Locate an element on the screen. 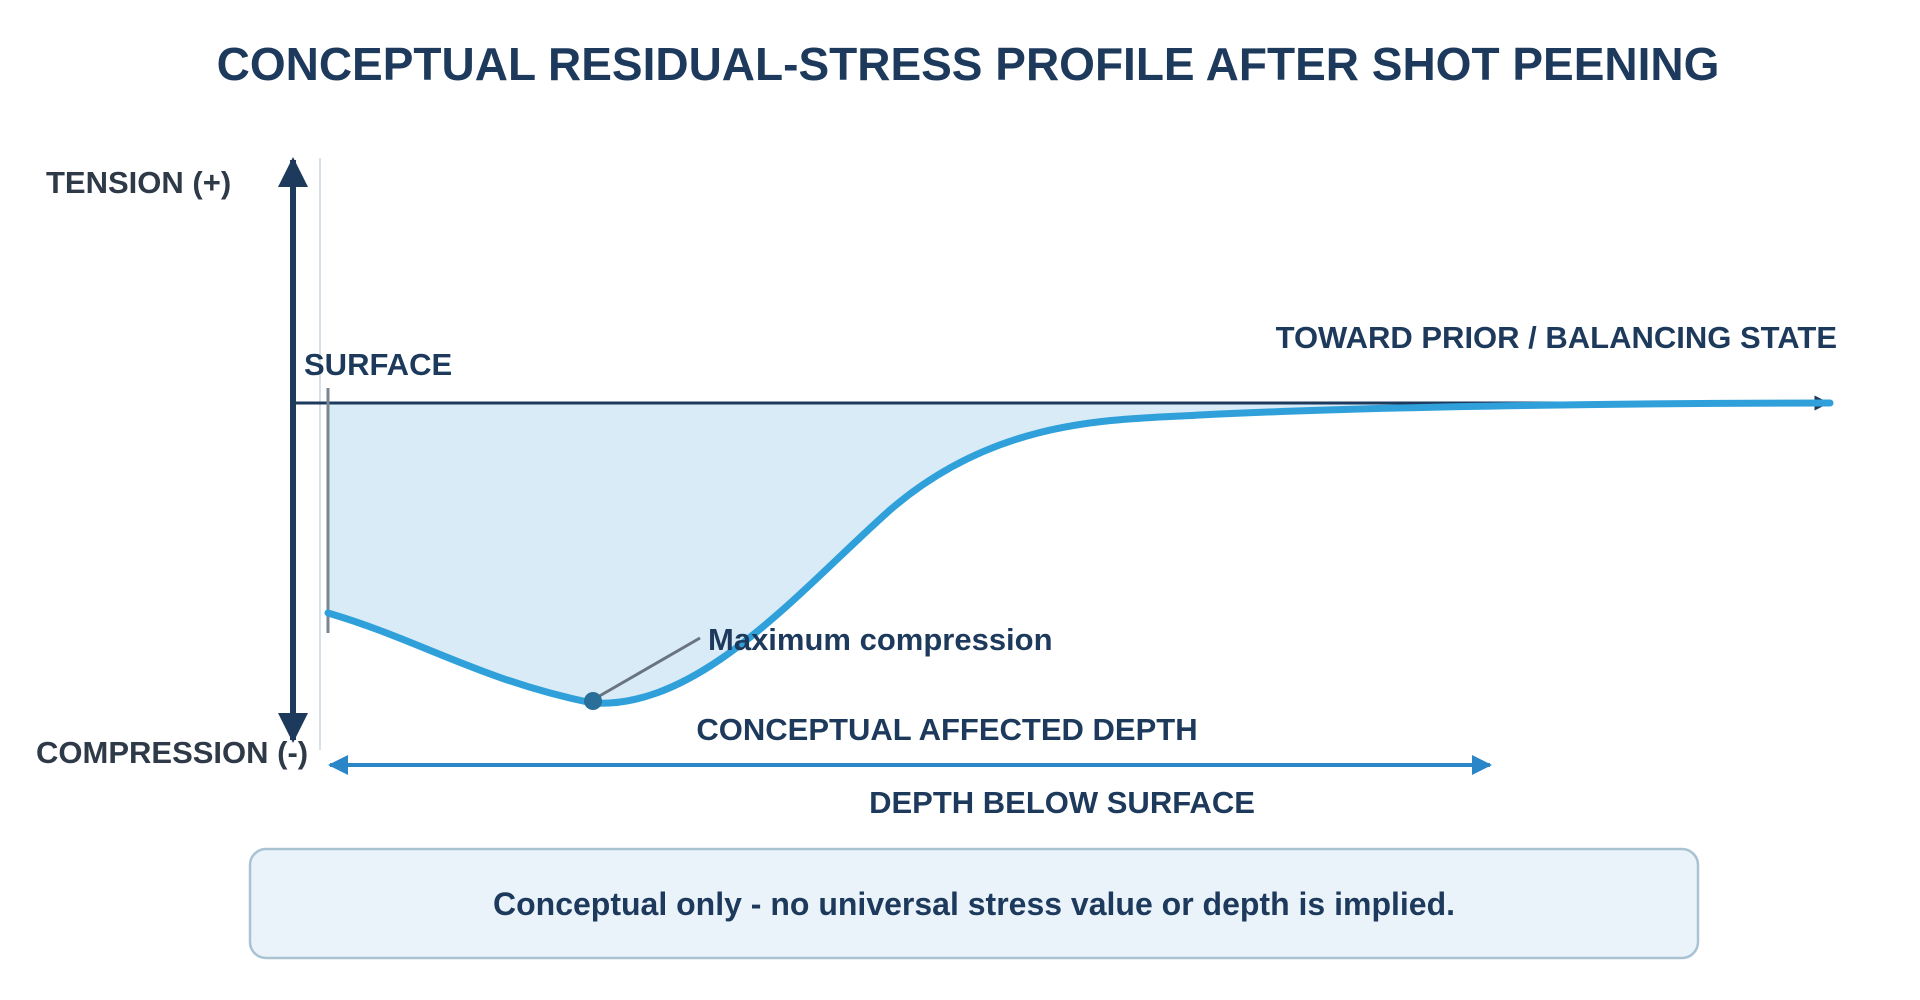 The width and height of the screenshot is (1920, 1000). max-compression-marker is located at coordinates (593, 701).